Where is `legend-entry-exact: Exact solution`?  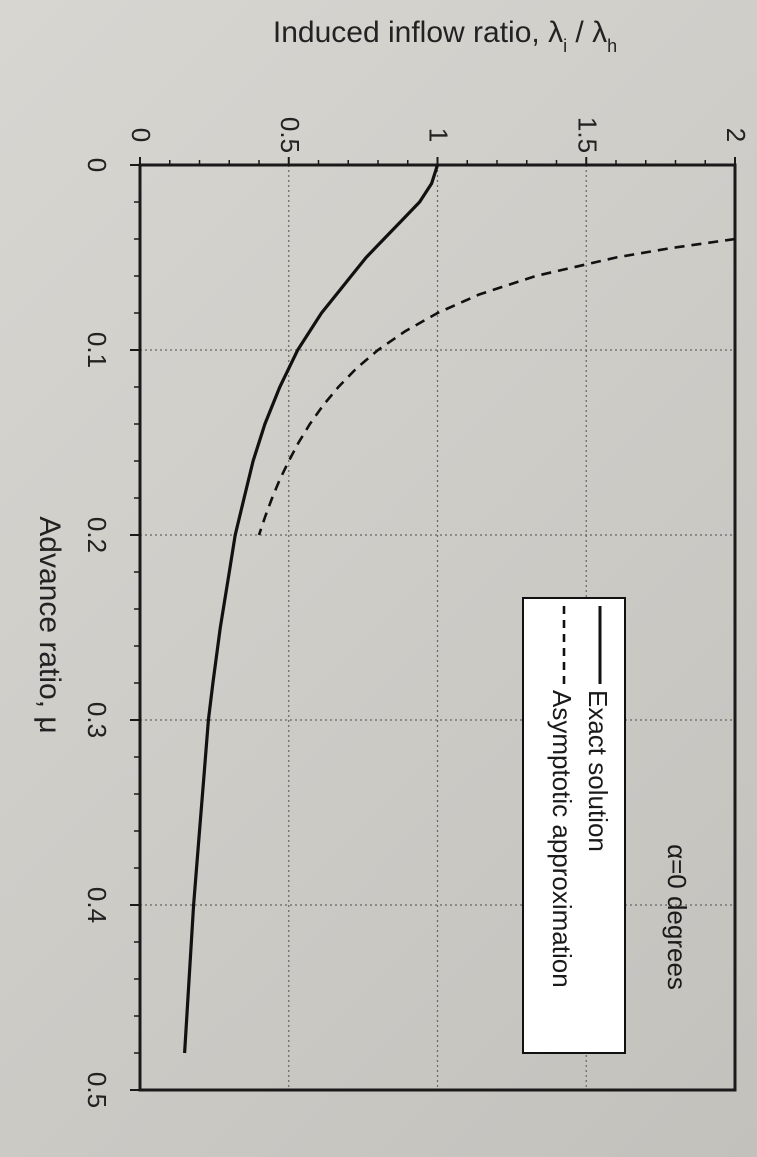
legend-entry-exact: Exact solution is located at coordinates (598, 771).